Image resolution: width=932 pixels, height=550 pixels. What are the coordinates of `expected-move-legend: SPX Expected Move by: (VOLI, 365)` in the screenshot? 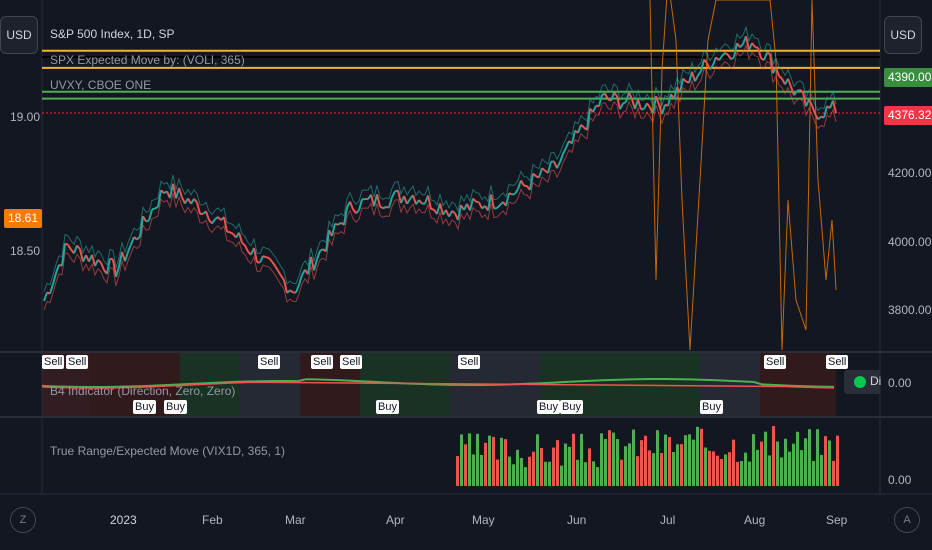 It's located at (147, 60).